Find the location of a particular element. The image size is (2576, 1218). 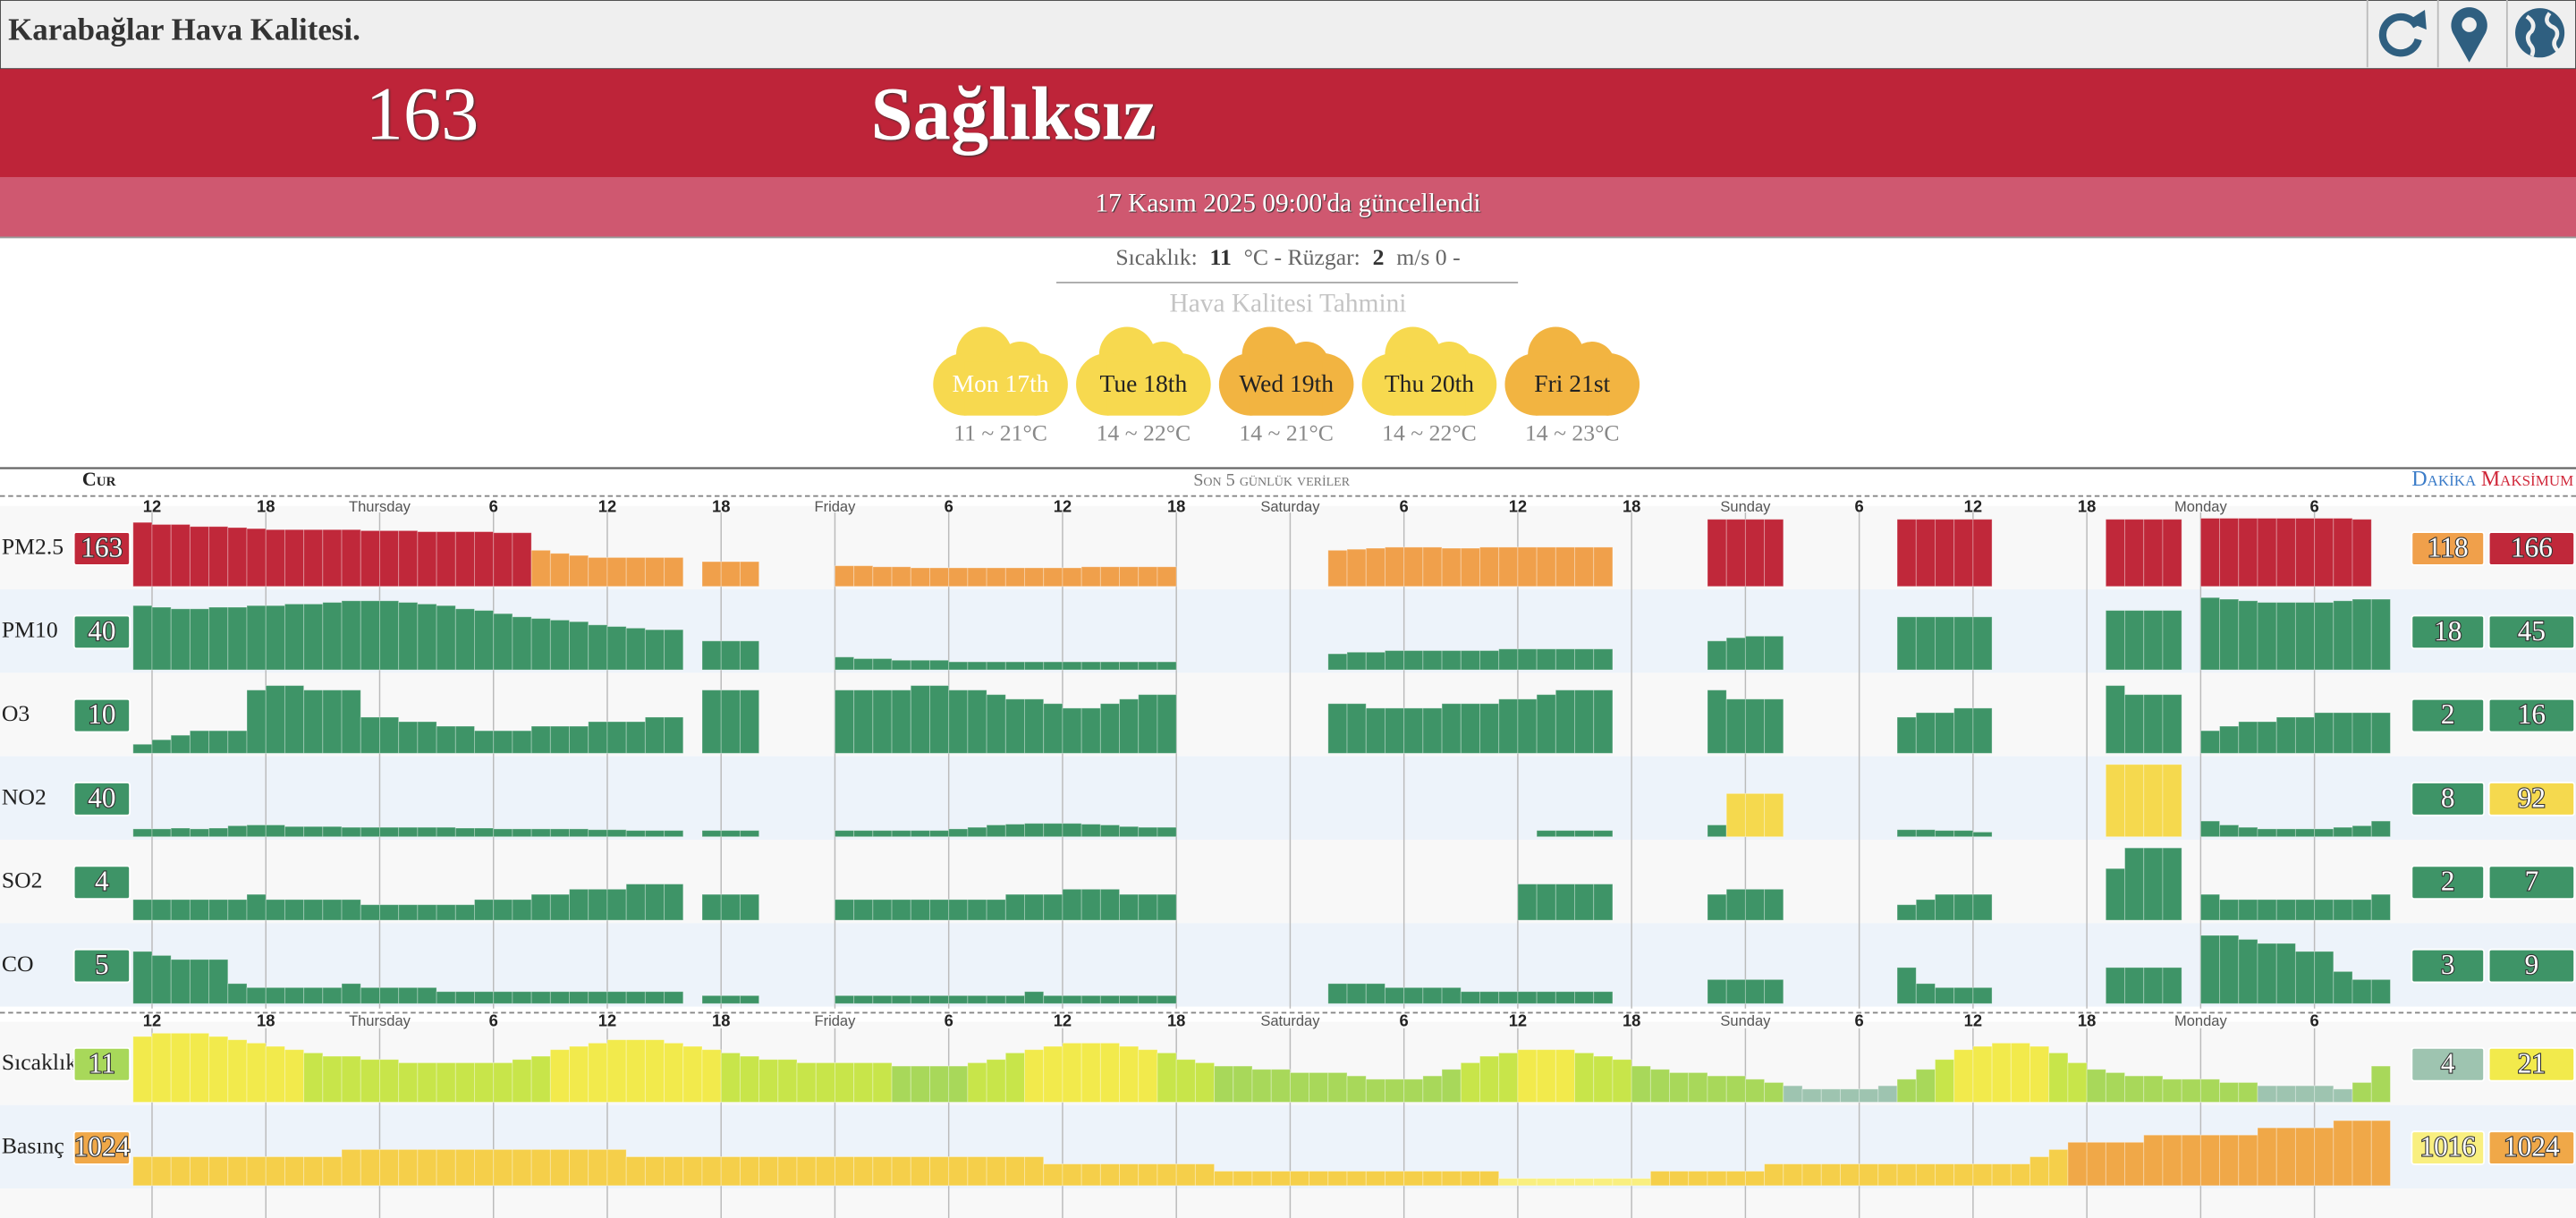

min-value-box is located at coordinates (2448, 883).